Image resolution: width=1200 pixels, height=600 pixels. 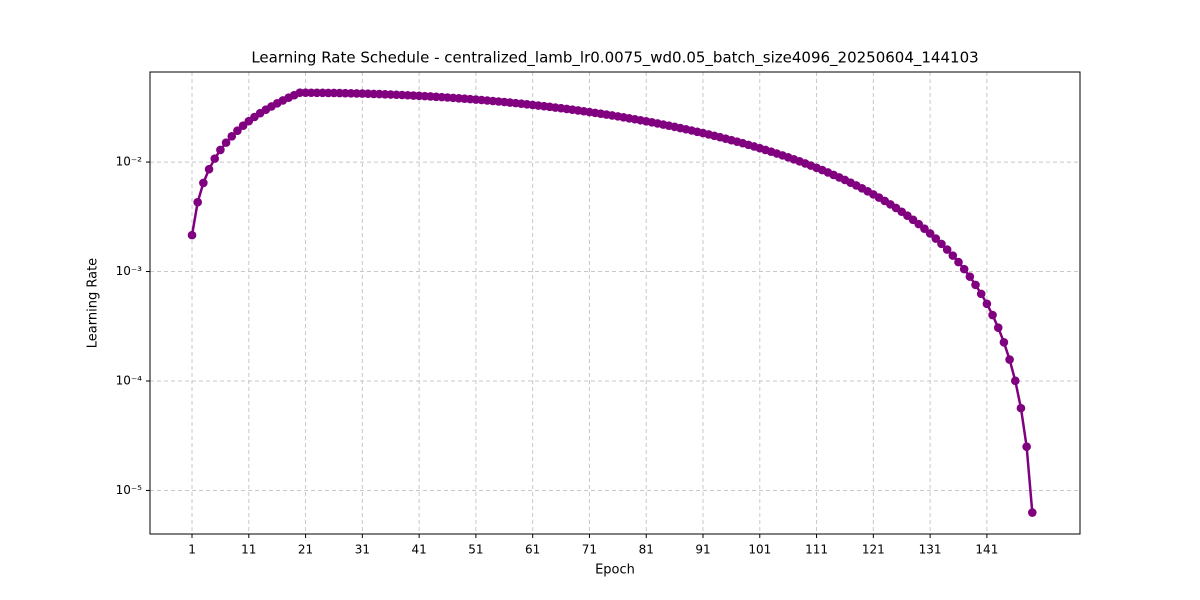 I want to click on y-axis-label: Learning Rate, so click(x=93, y=303).